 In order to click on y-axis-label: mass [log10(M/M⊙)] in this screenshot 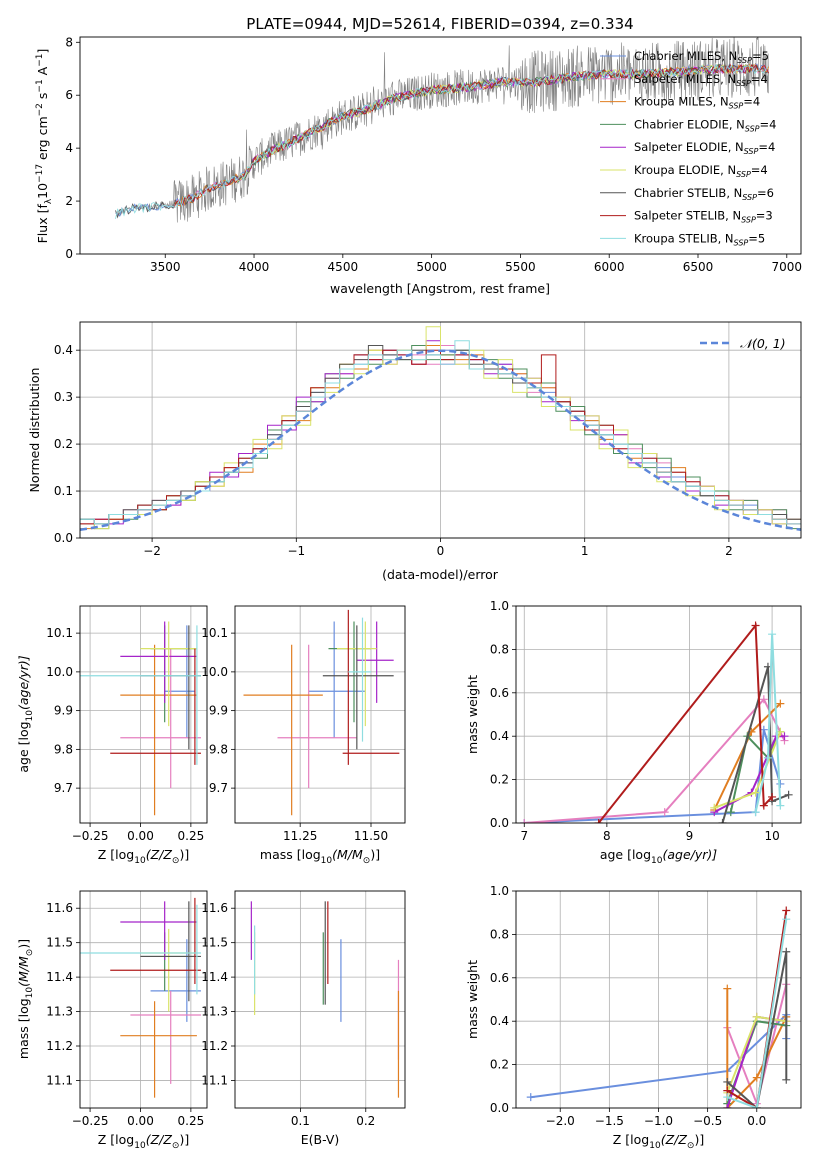, I will do `click(25, 999)`.